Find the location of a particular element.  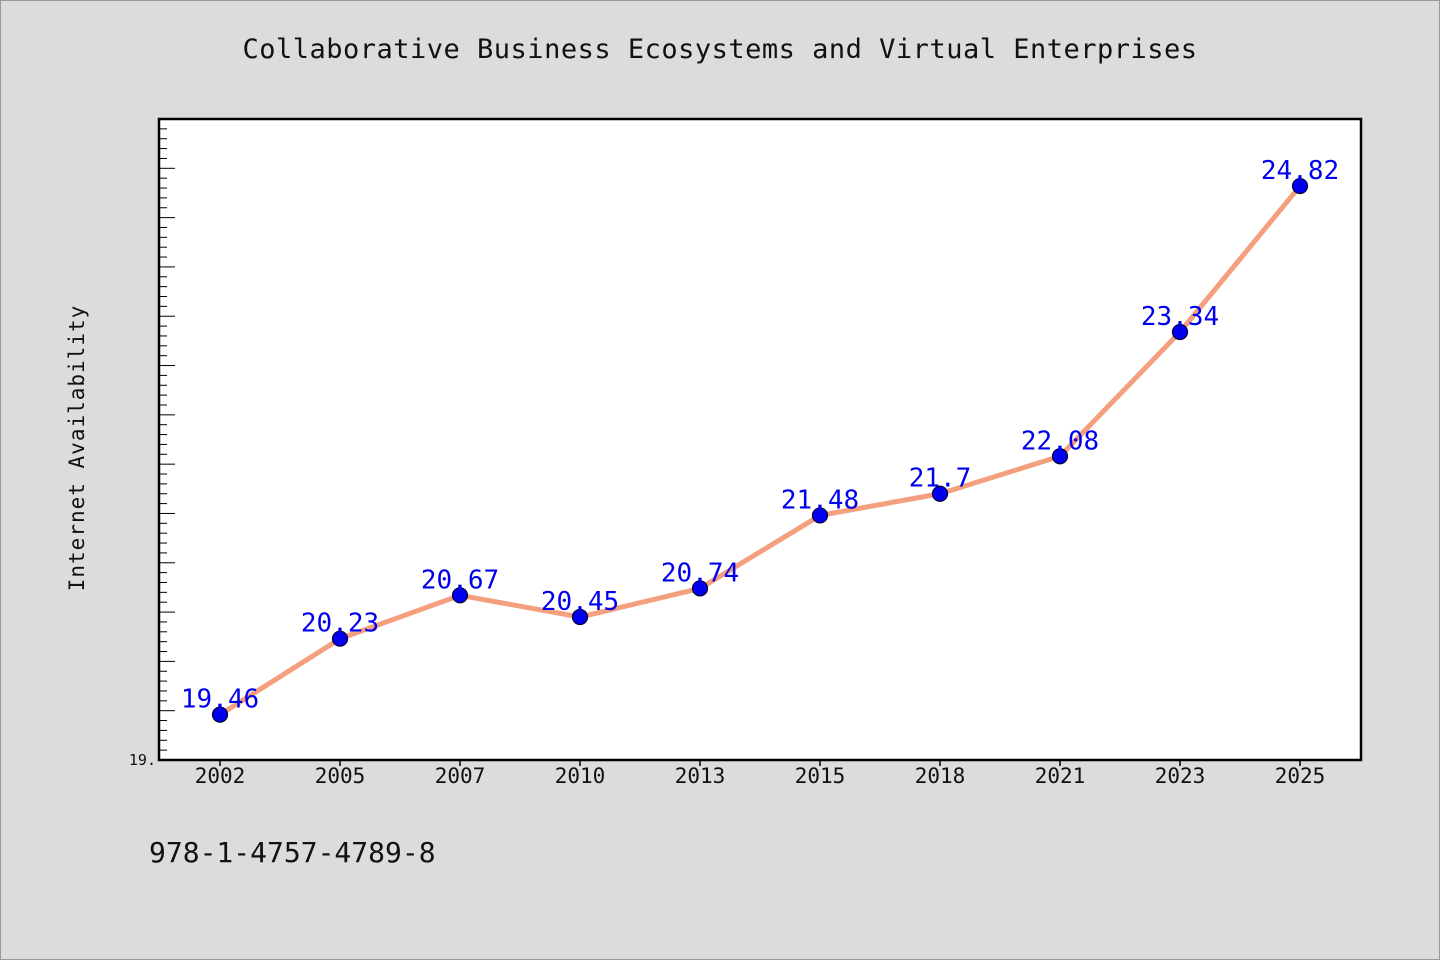

x-tick-label: 2021 is located at coordinates (1060, 776).